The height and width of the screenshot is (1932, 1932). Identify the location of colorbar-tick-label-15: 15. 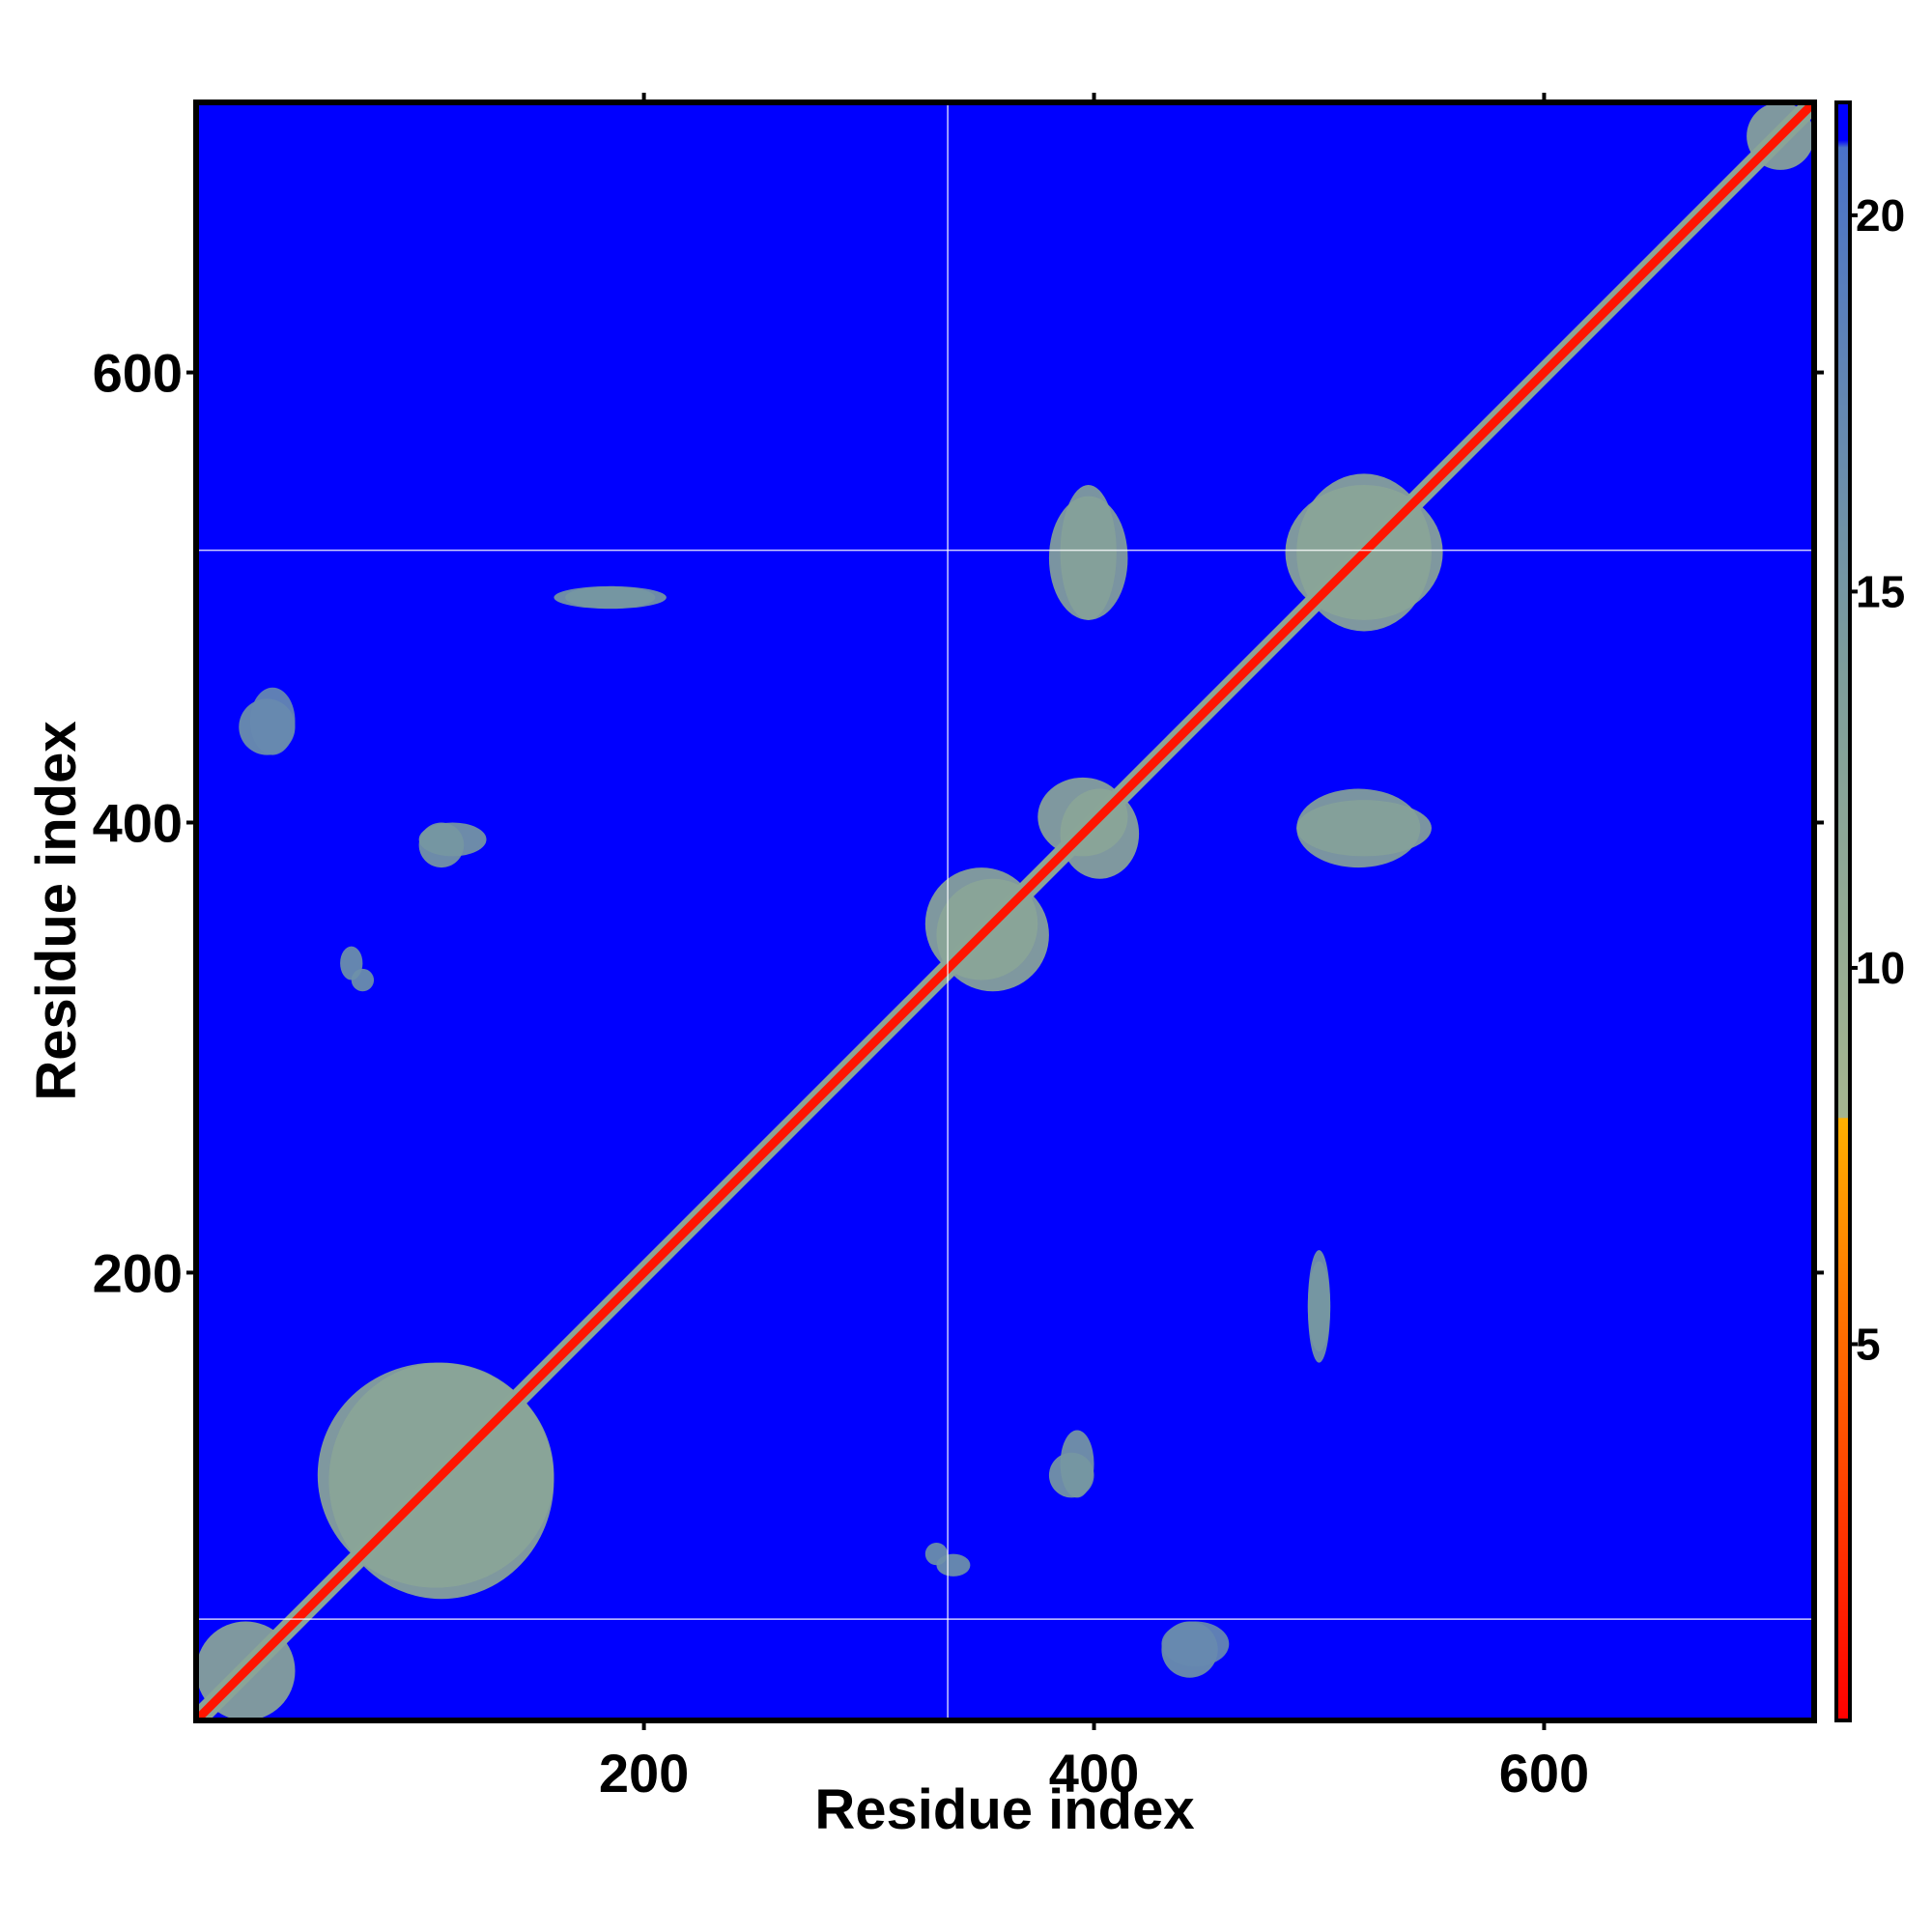
(1880, 591).